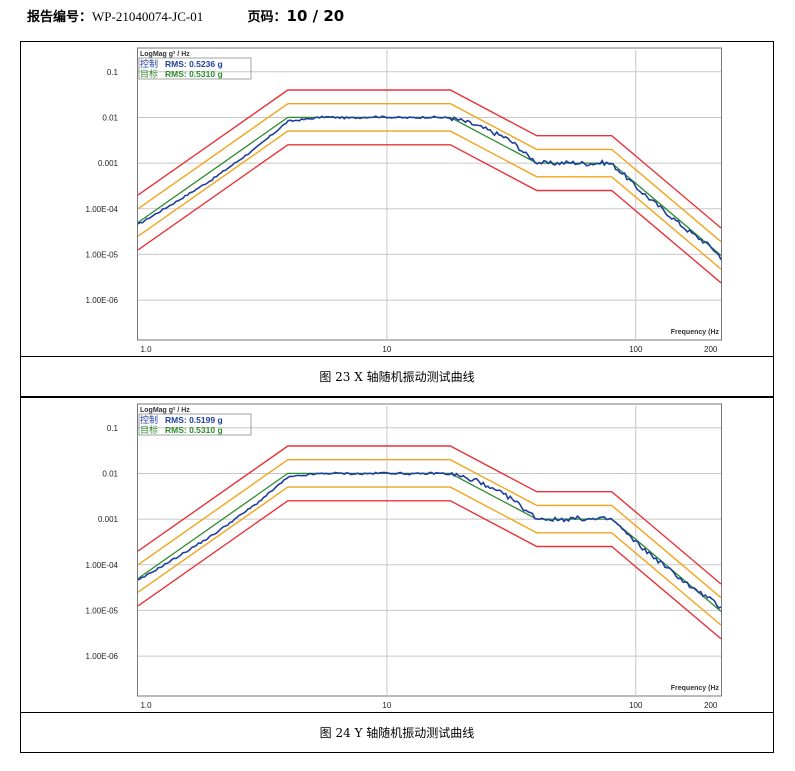 Image resolution: width=795 pixels, height=771 pixels. Describe the element at coordinates (267, 17) in the screenshot. I see `page-label: 页码：` at that location.